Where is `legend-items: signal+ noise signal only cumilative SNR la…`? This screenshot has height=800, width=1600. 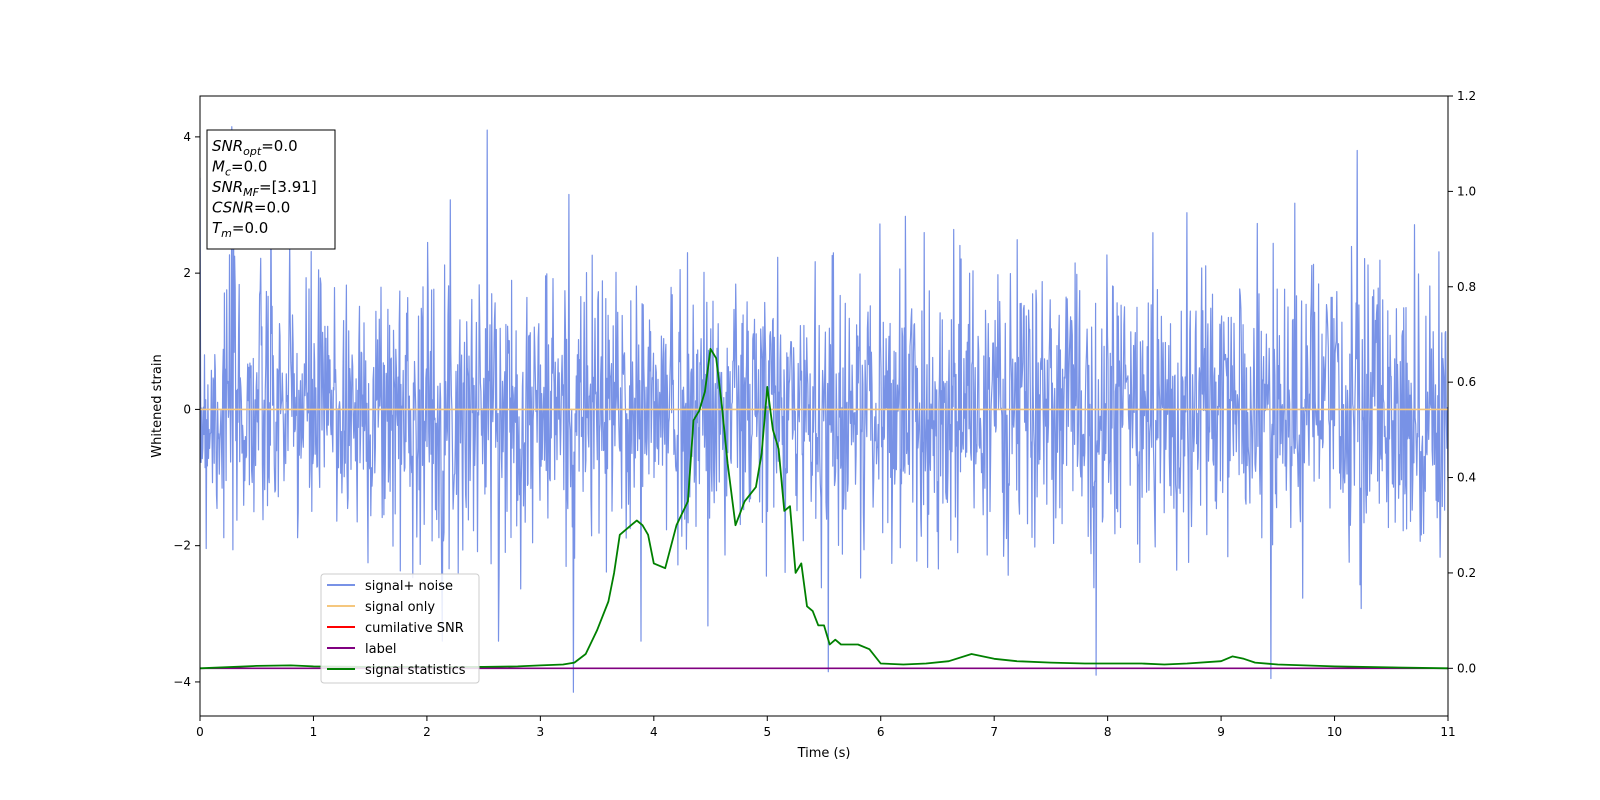
legend-items: signal+ noise signal only cumilative SNR la… is located at coordinates (396, 628).